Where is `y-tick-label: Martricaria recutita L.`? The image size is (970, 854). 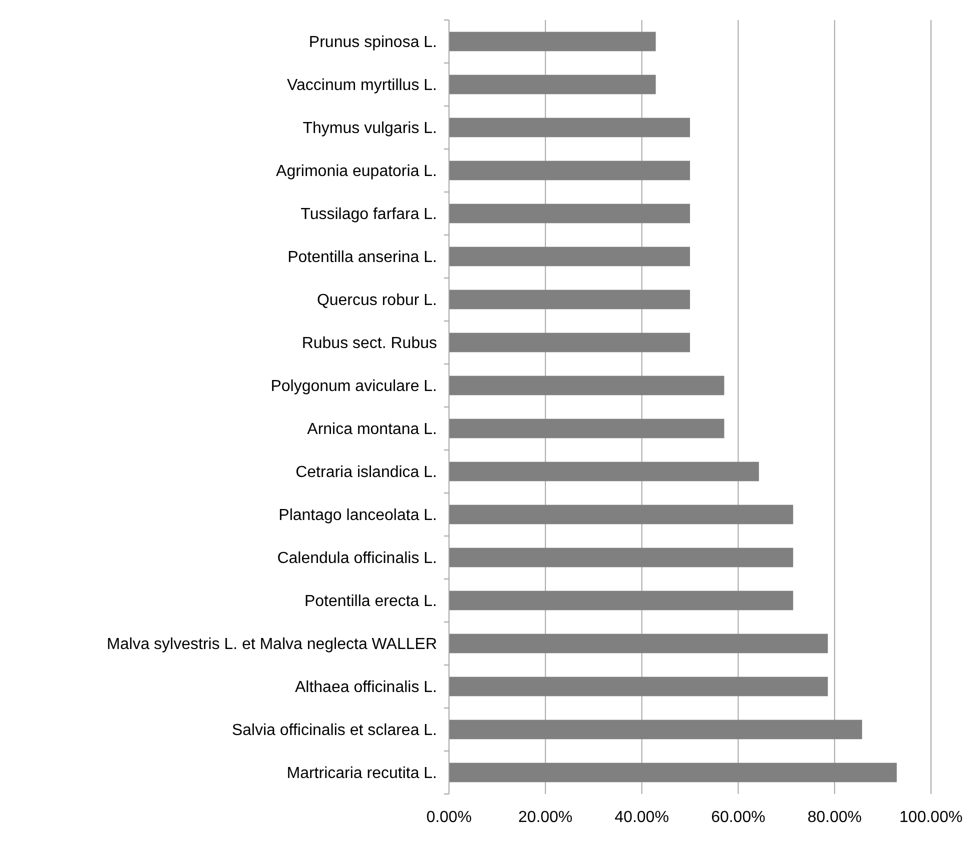 y-tick-label: Martricaria recutita L. is located at coordinates (361, 773).